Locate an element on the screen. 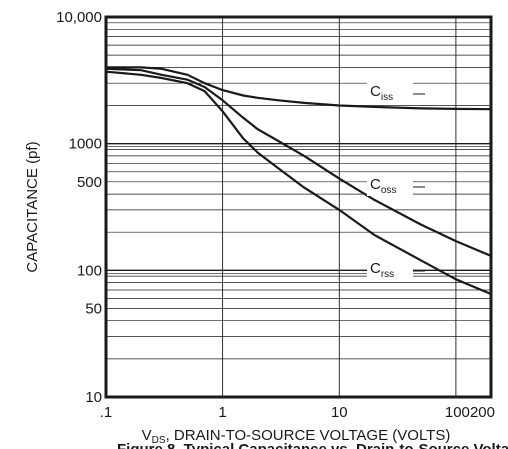 The width and height of the screenshot is (508, 449). x-tick-label: .1 is located at coordinates (106, 412).